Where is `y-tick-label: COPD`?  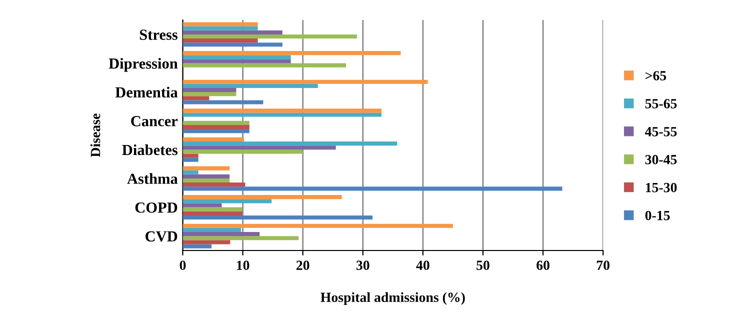 y-tick-label: COPD is located at coordinates (156, 207).